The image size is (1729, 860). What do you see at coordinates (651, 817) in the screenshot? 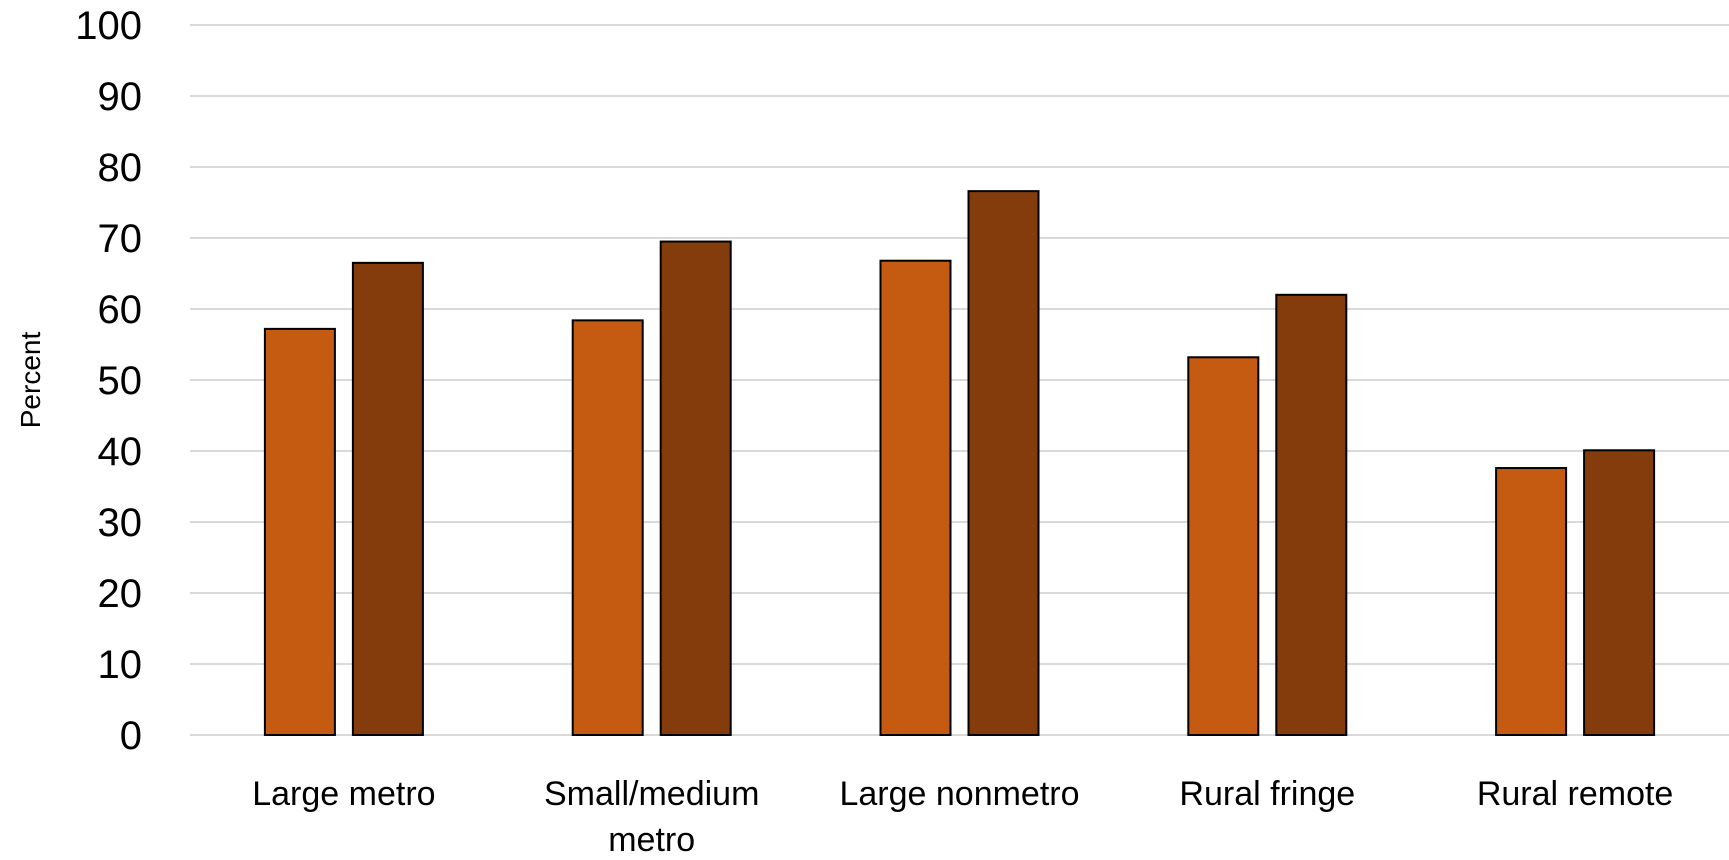
I see `x-category-label: Small/medium metro` at bounding box center [651, 817].